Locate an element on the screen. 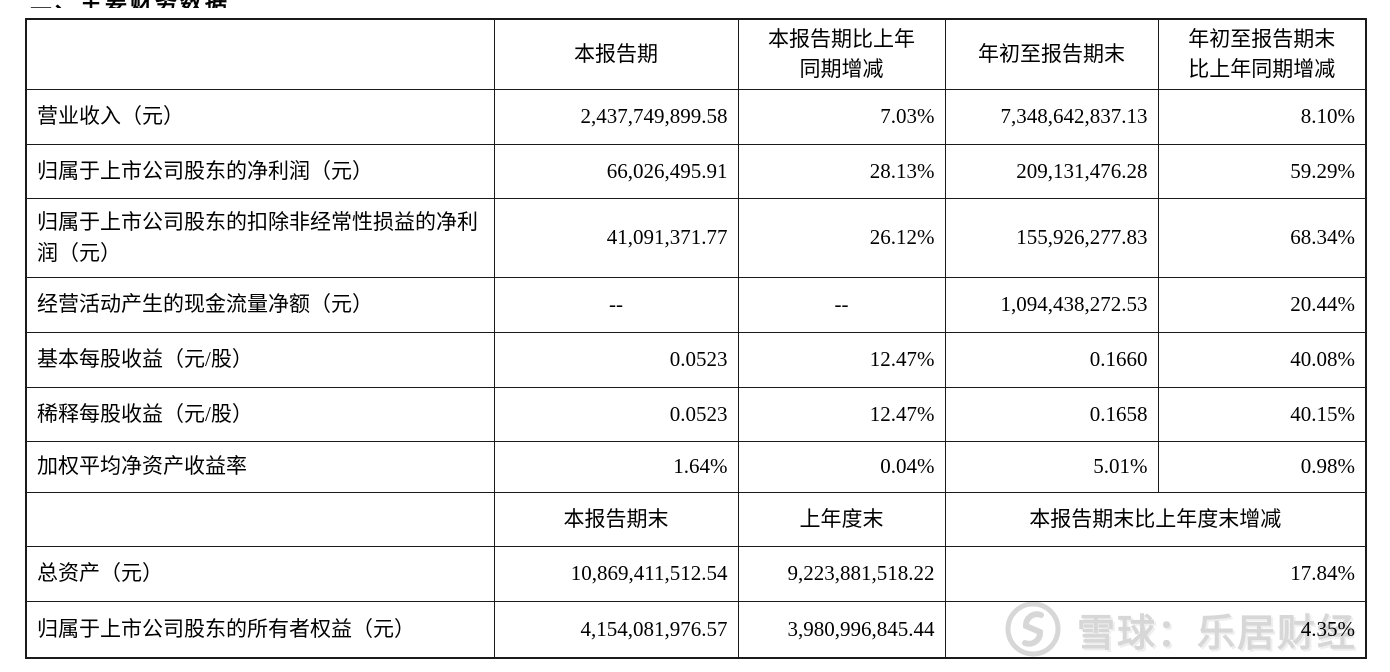  cell-value: 7,348,642,837.13 is located at coordinates (1051, 116).